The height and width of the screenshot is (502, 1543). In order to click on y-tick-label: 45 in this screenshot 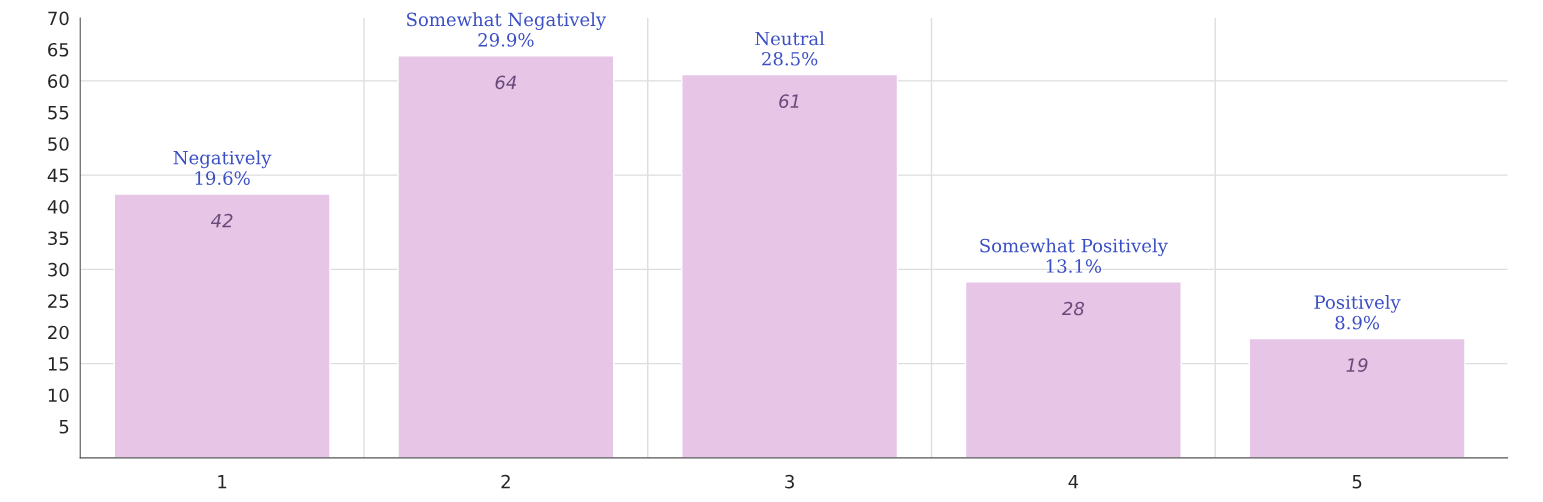, I will do `click(58, 175)`.